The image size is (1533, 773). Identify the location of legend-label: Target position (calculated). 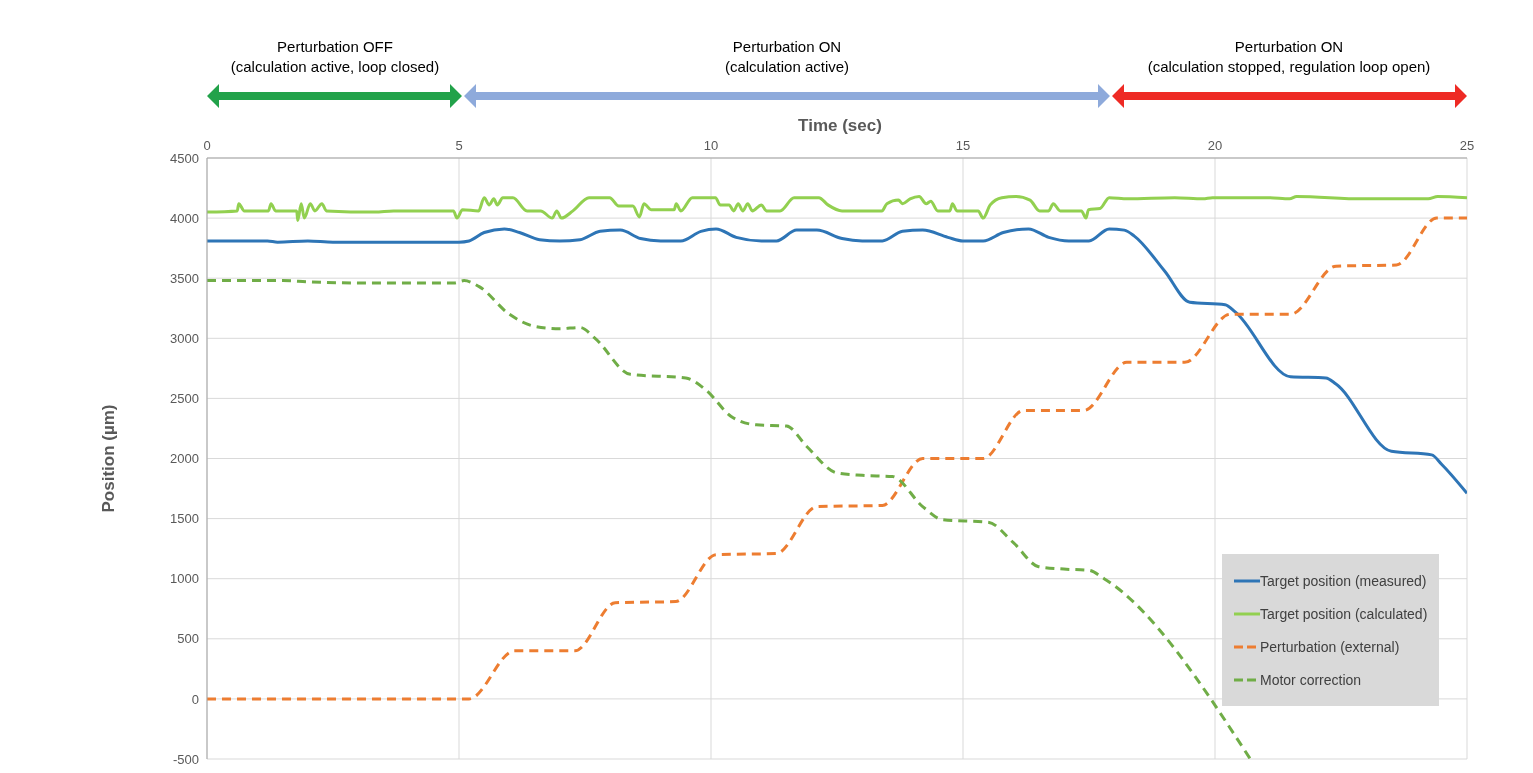
(1344, 613).